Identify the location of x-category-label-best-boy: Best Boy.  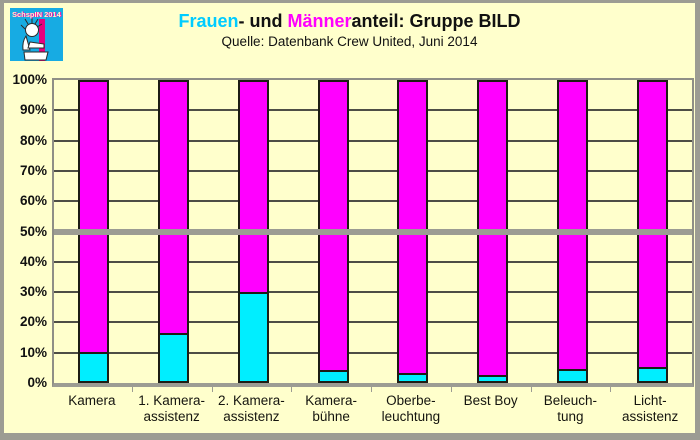
(491, 401).